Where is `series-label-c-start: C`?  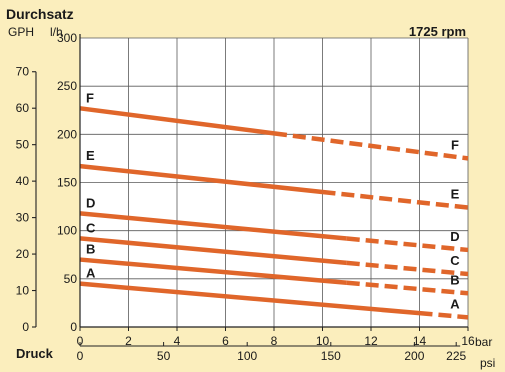 series-label-c-start: C is located at coordinates (91, 227).